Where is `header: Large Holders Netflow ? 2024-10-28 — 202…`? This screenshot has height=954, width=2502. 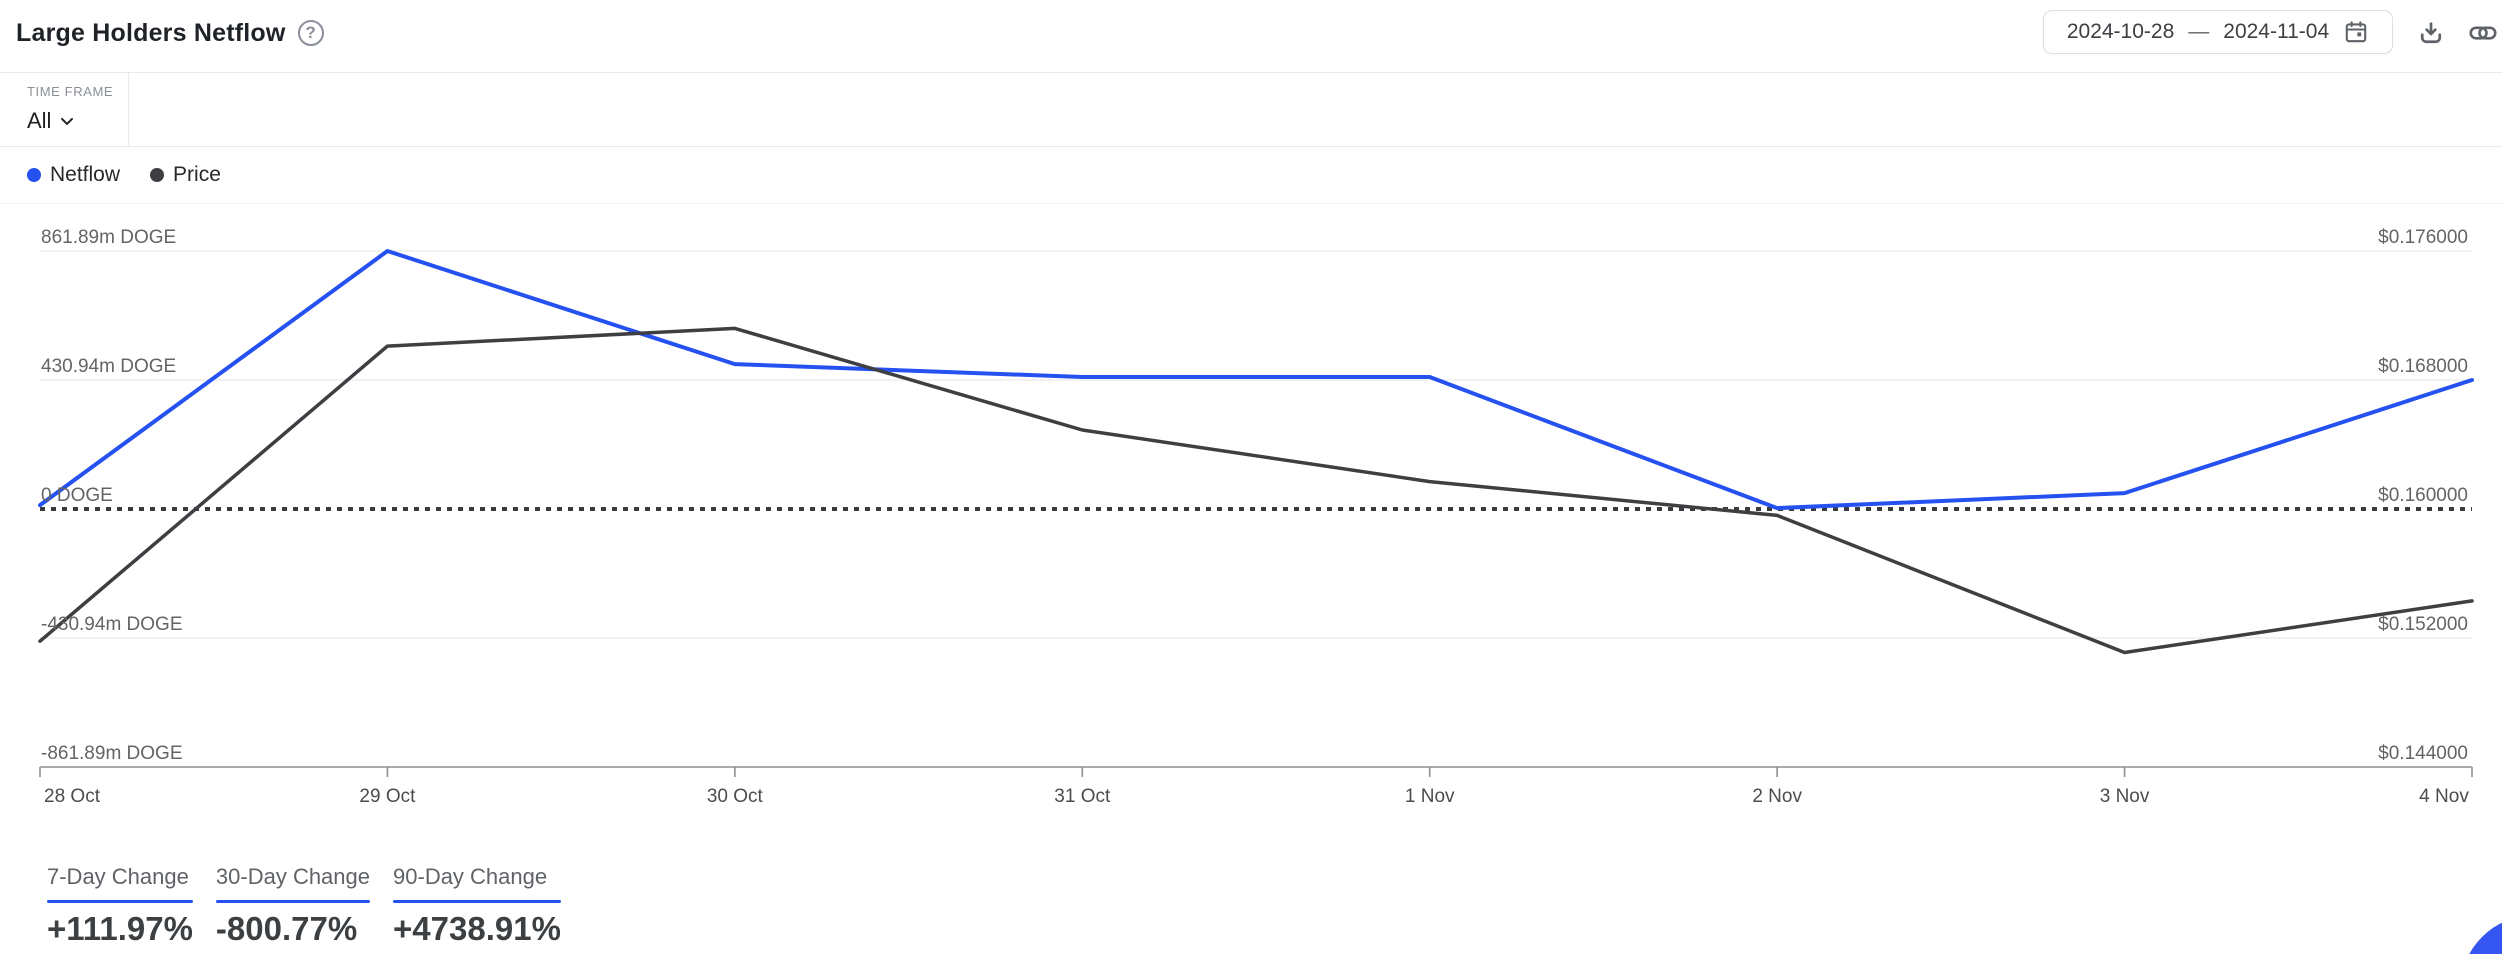
header: Large Holders Netflow ? 2024-10-28 — 202… is located at coordinates (1251, 36).